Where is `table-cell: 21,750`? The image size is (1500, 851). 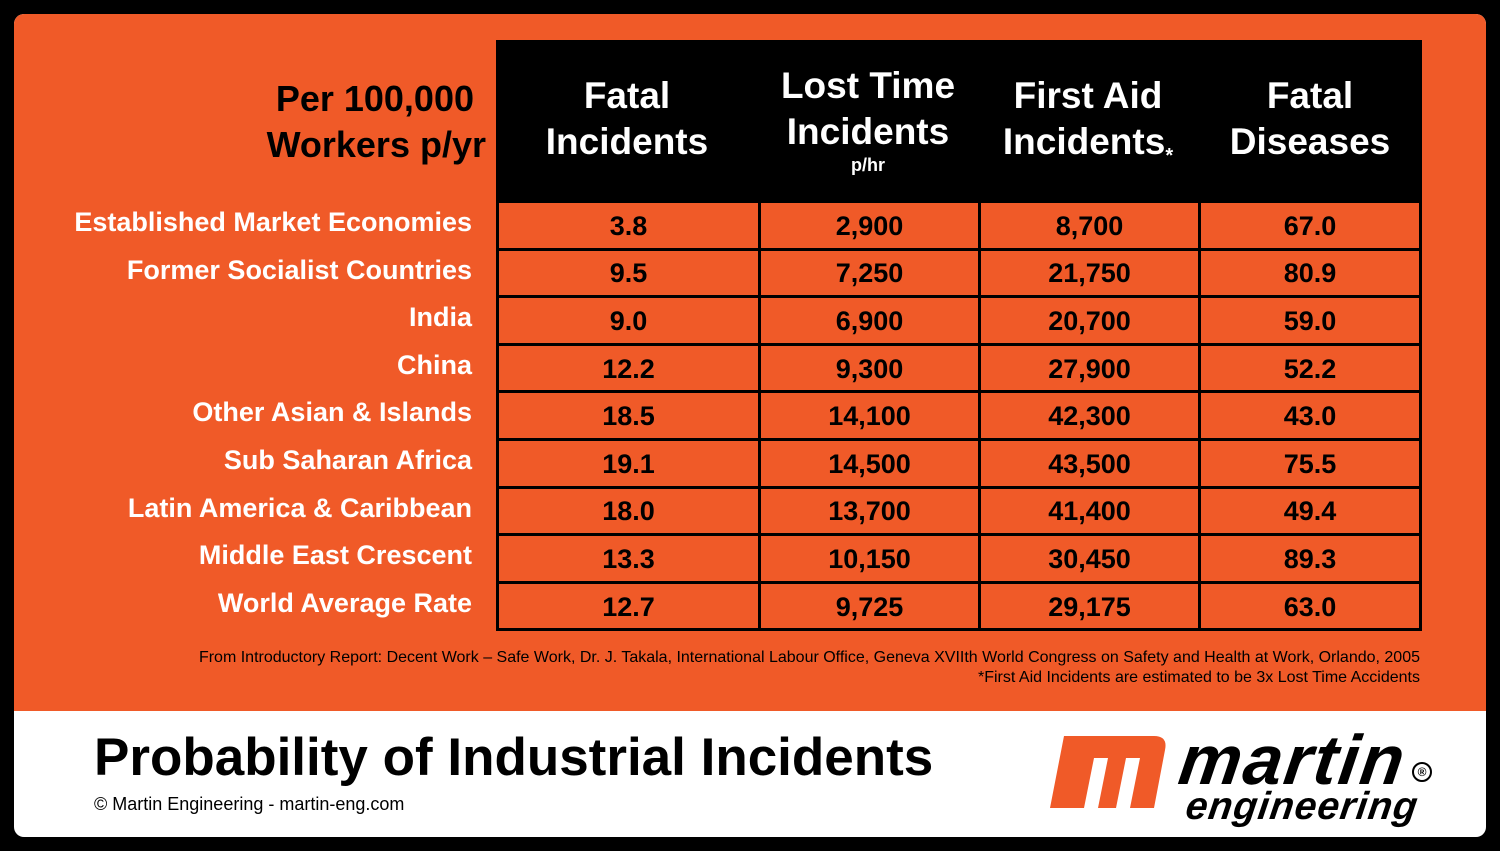
table-cell: 21,750 is located at coordinates (1089, 273).